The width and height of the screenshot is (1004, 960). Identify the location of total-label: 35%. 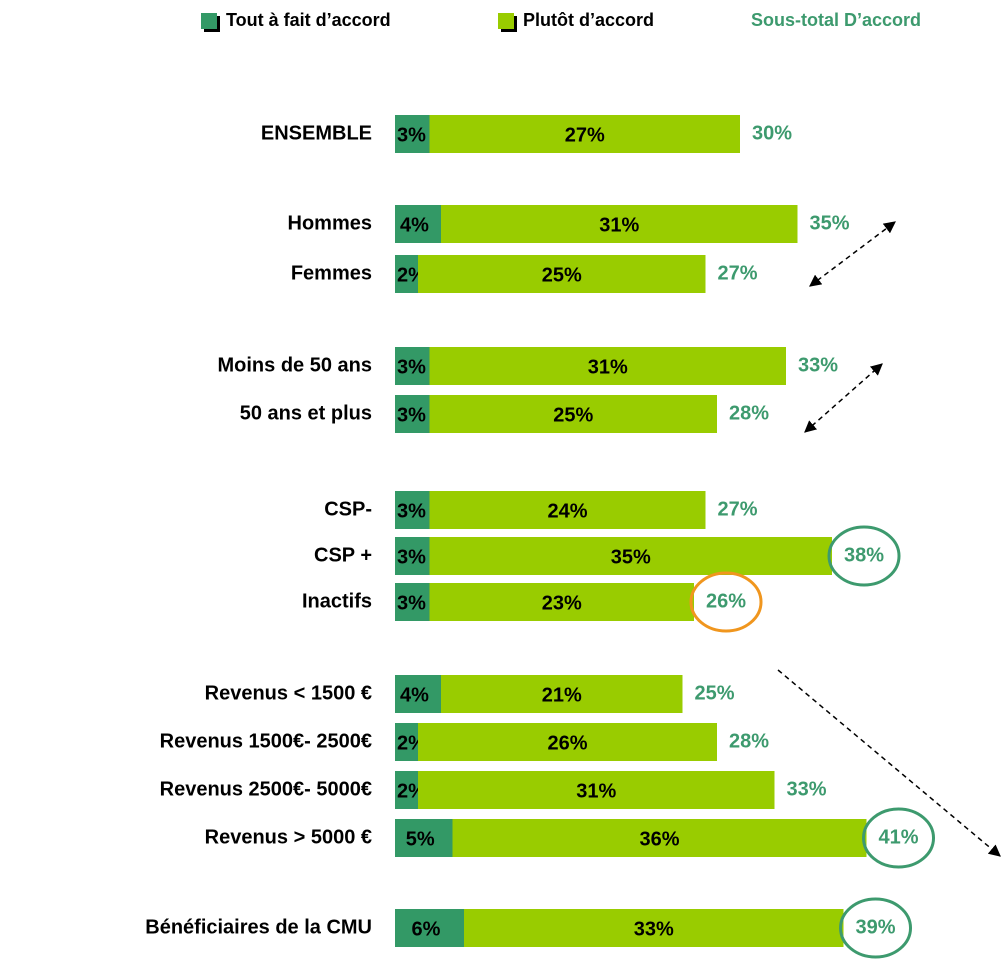
(830, 223).